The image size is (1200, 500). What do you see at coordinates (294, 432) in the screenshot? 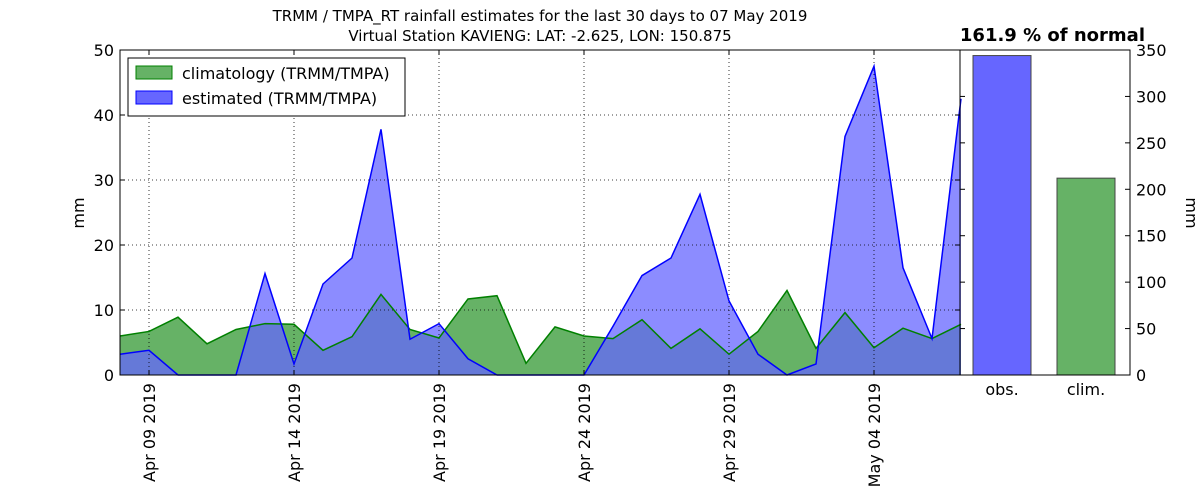
I see `x-tick-label: Apr 14 2019` at bounding box center [294, 432].